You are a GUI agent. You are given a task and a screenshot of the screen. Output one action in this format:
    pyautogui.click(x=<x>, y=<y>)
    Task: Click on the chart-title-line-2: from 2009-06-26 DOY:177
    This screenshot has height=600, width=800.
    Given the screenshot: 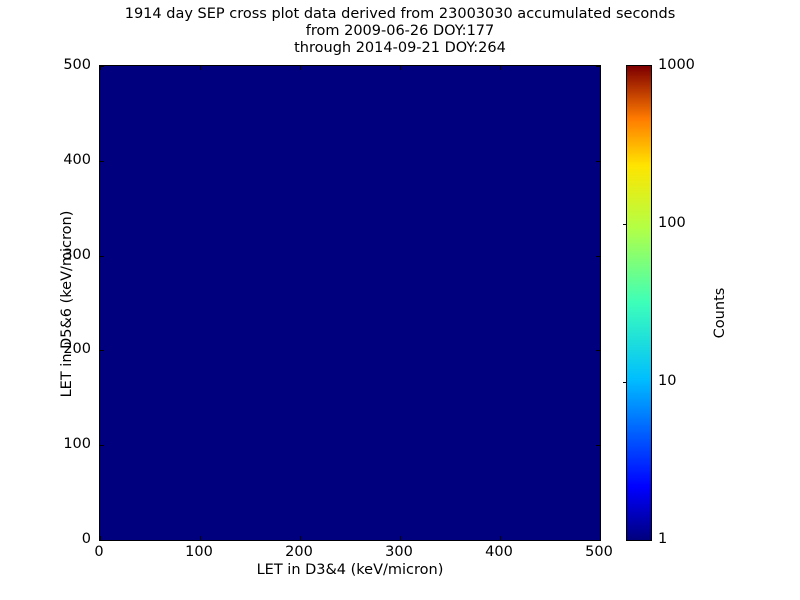 What is the action you would take?
    pyautogui.click(x=400, y=31)
    